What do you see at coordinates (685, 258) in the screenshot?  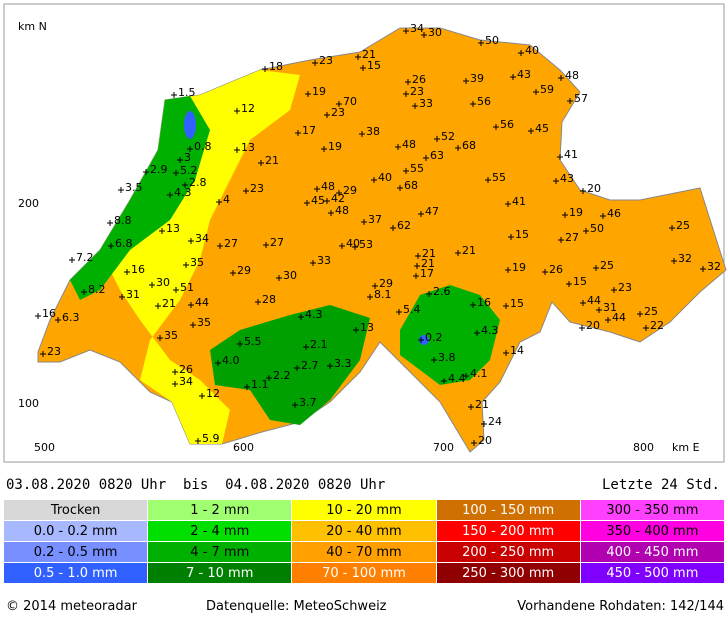 I see `station-value: 32` at bounding box center [685, 258].